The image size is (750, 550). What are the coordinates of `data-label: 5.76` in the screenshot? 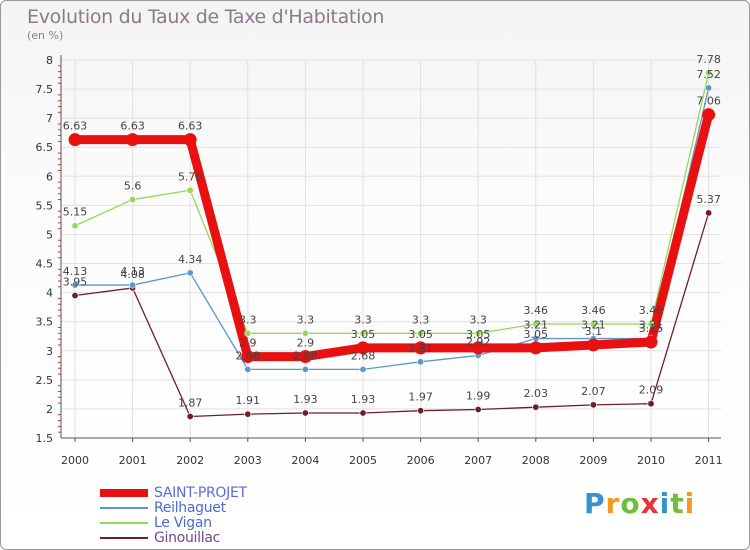 It's located at (190, 176).